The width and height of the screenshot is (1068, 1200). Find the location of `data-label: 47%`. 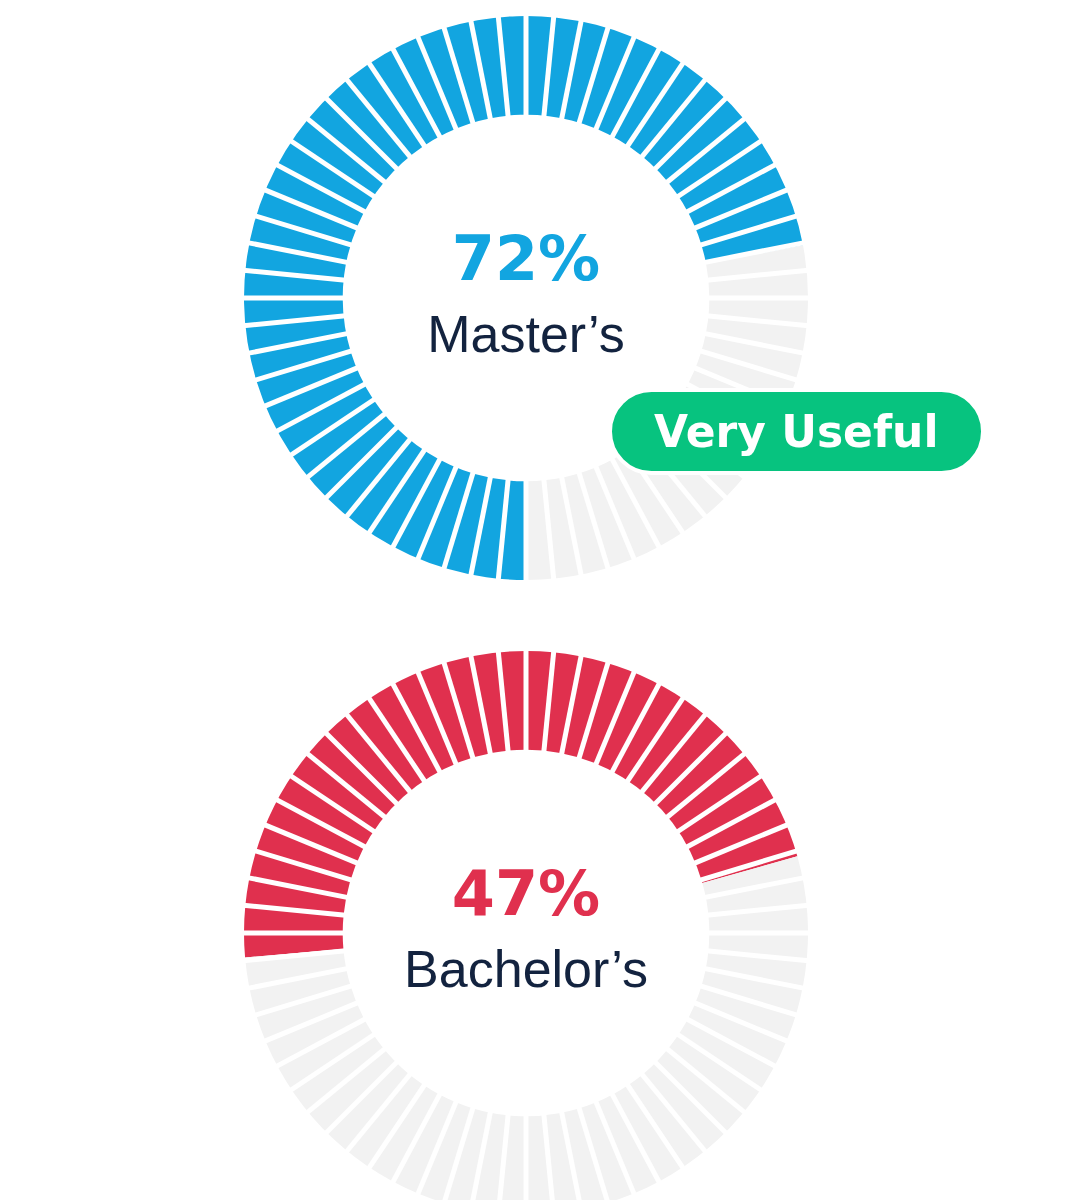

data-label: 47% is located at coordinates (526, 894).